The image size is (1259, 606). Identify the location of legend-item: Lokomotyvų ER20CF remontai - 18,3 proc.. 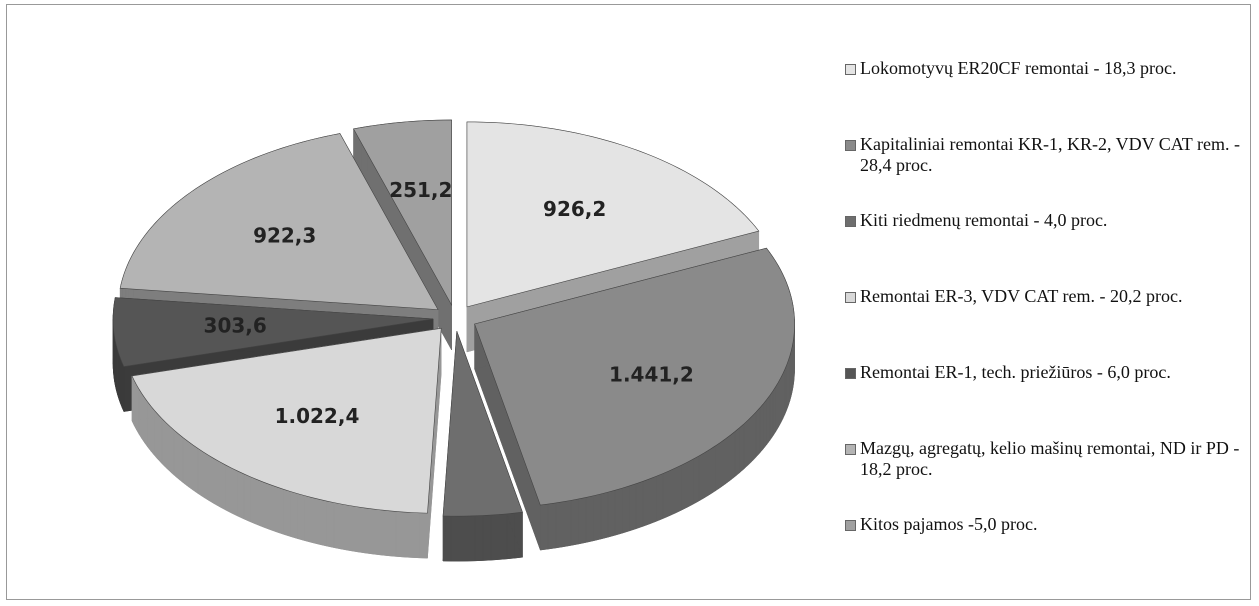
(1042, 96).